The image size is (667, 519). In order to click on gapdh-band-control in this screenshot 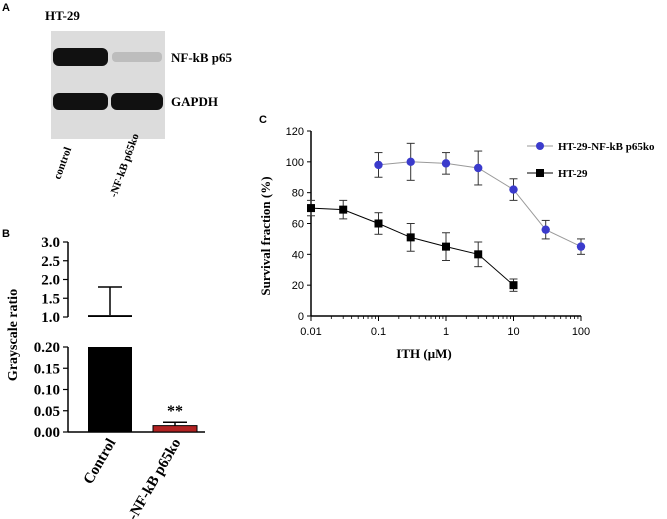, I will do `click(80, 101)`.